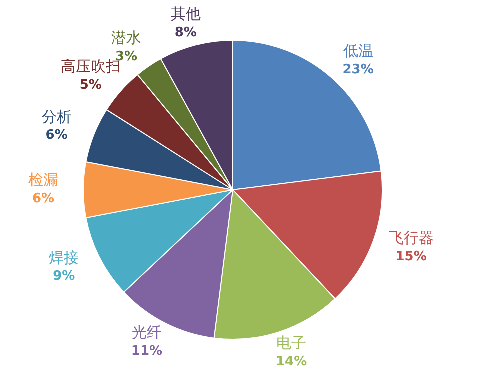 This screenshot has height=380, width=500. What do you see at coordinates (64, 257) in the screenshot?
I see `slice-label: 焊接` at bounding box center [64, 257].